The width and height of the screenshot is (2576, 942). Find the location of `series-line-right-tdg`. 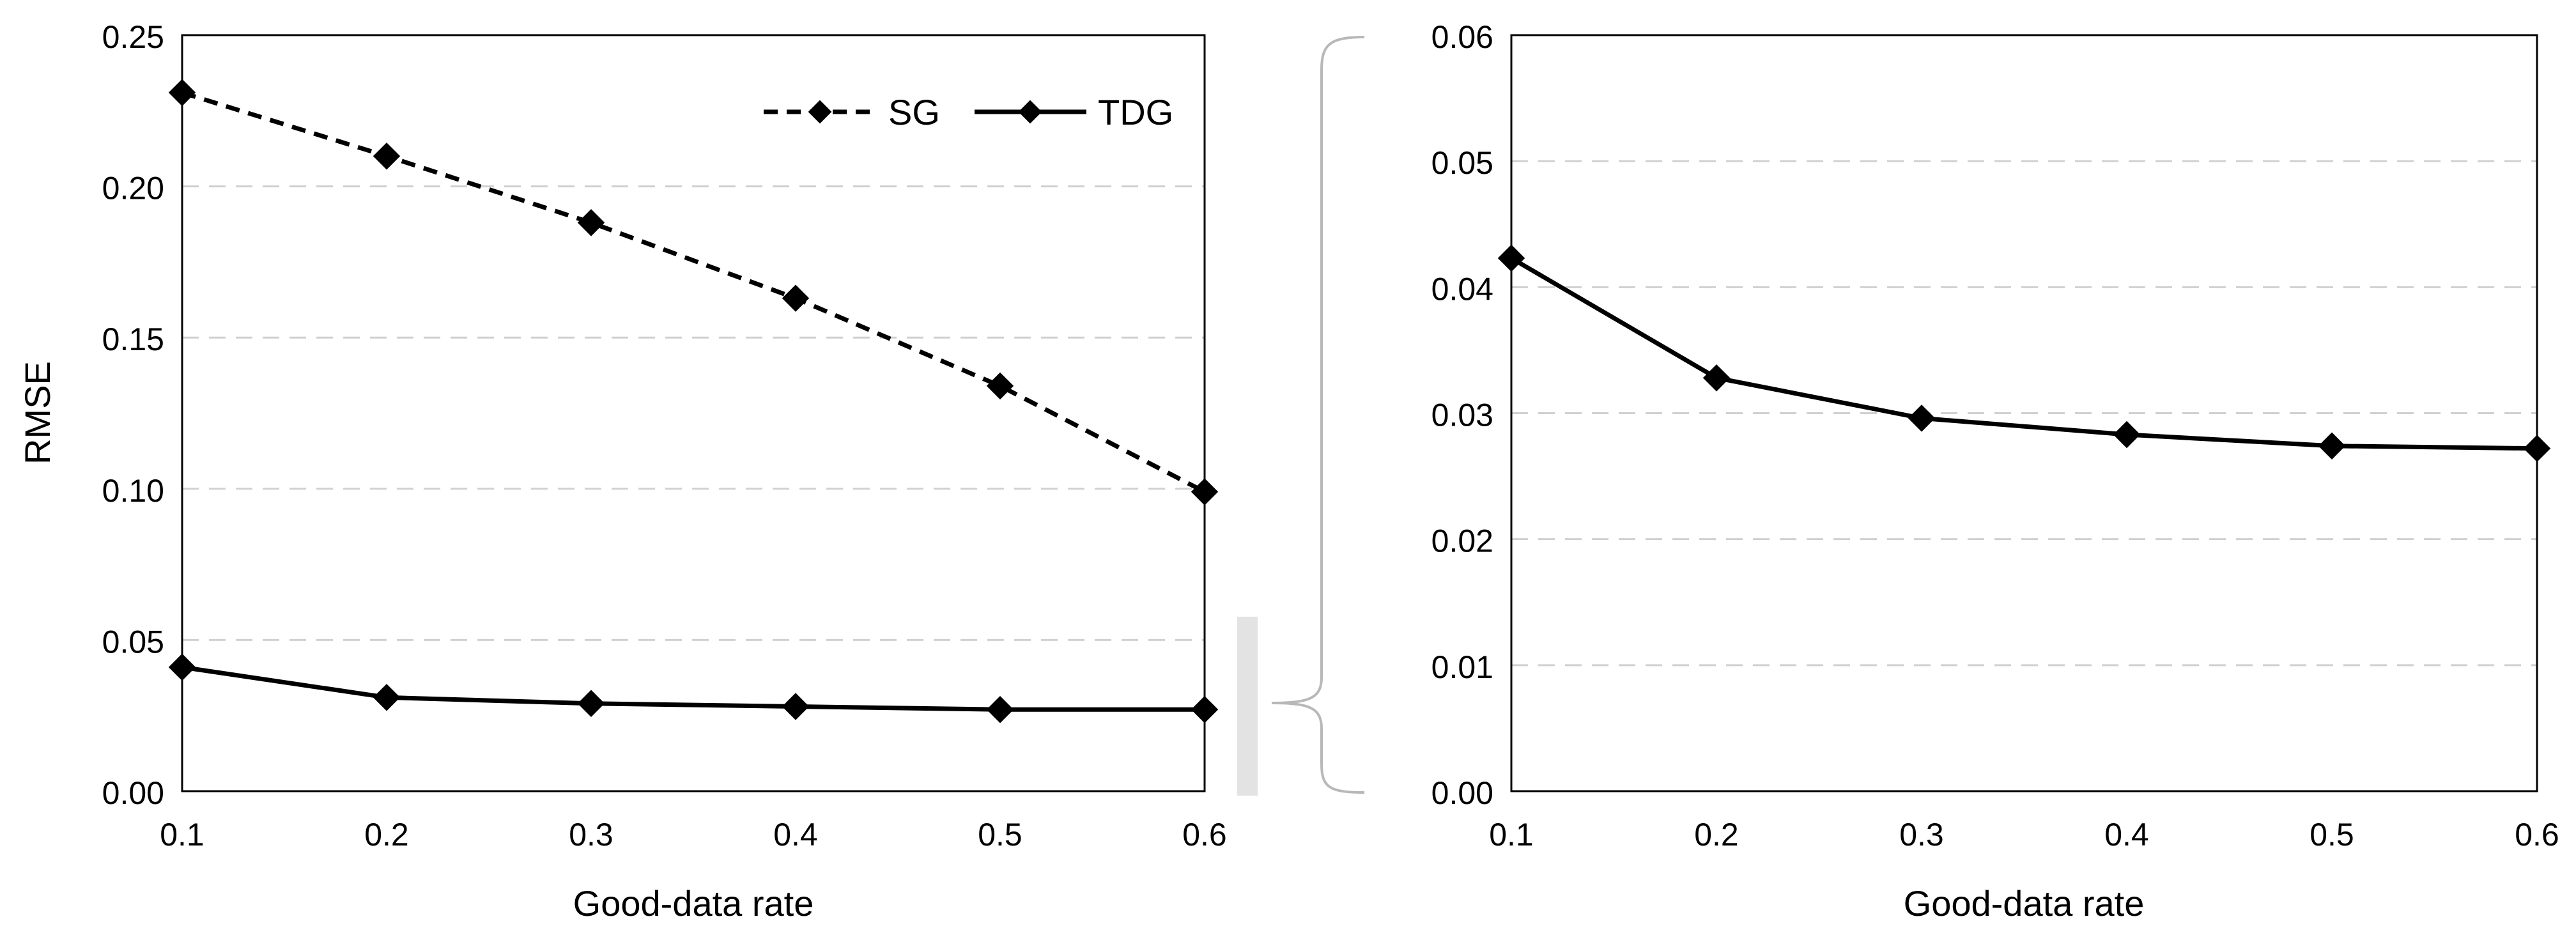

series-line-right-tdg is located at coordinates (2024, 353).